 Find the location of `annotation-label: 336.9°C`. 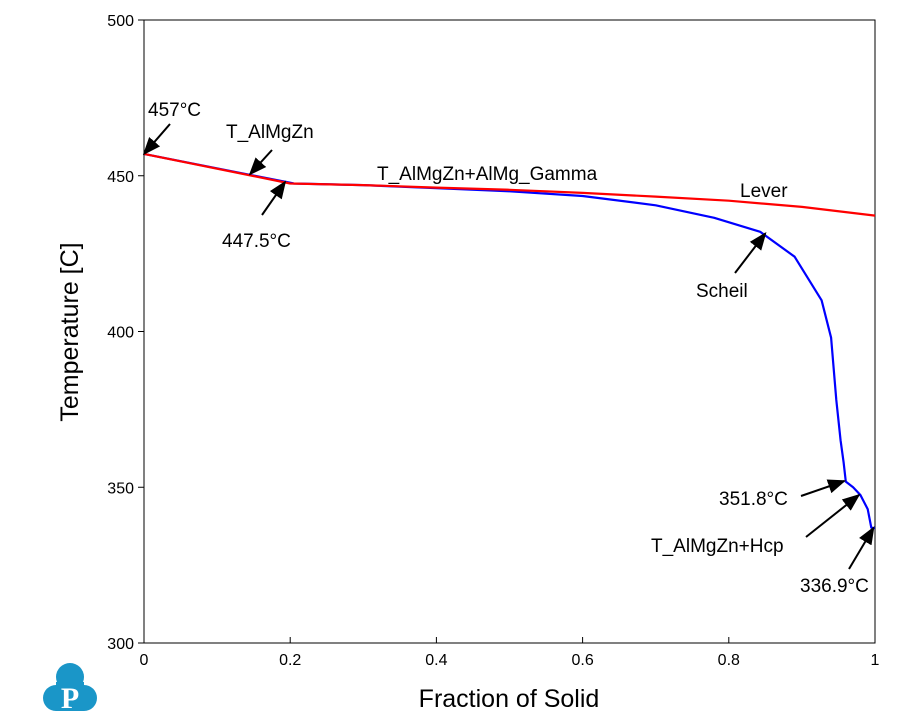

annotation-label: 336.9°C is located at coordinates (834, 586).